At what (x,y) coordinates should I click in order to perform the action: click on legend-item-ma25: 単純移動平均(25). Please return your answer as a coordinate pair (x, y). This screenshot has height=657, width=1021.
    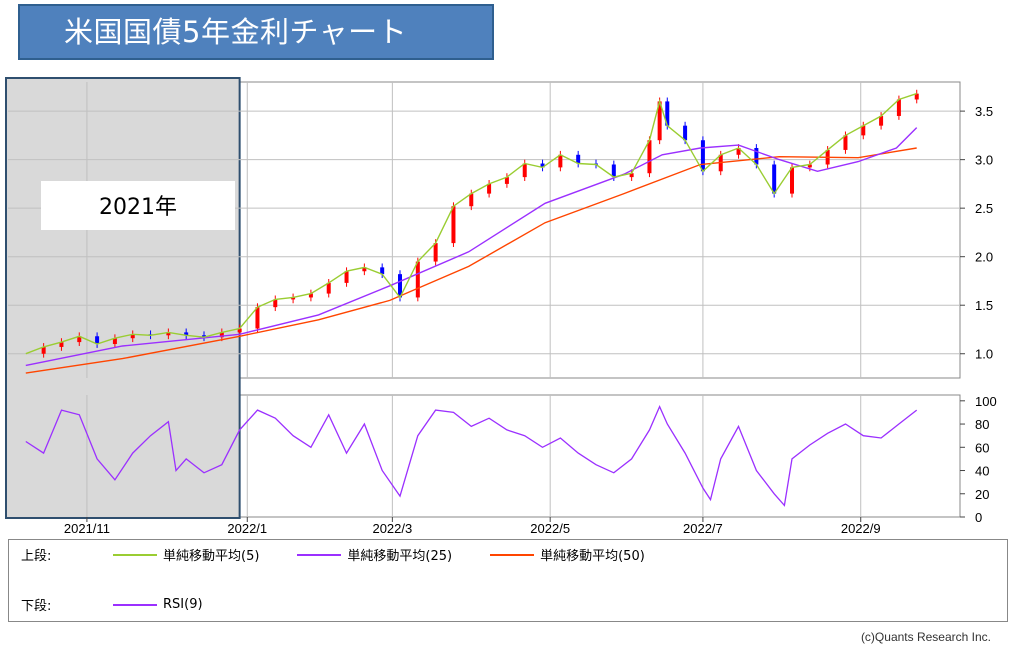
    Looking at the image, I should click on (374, 554).